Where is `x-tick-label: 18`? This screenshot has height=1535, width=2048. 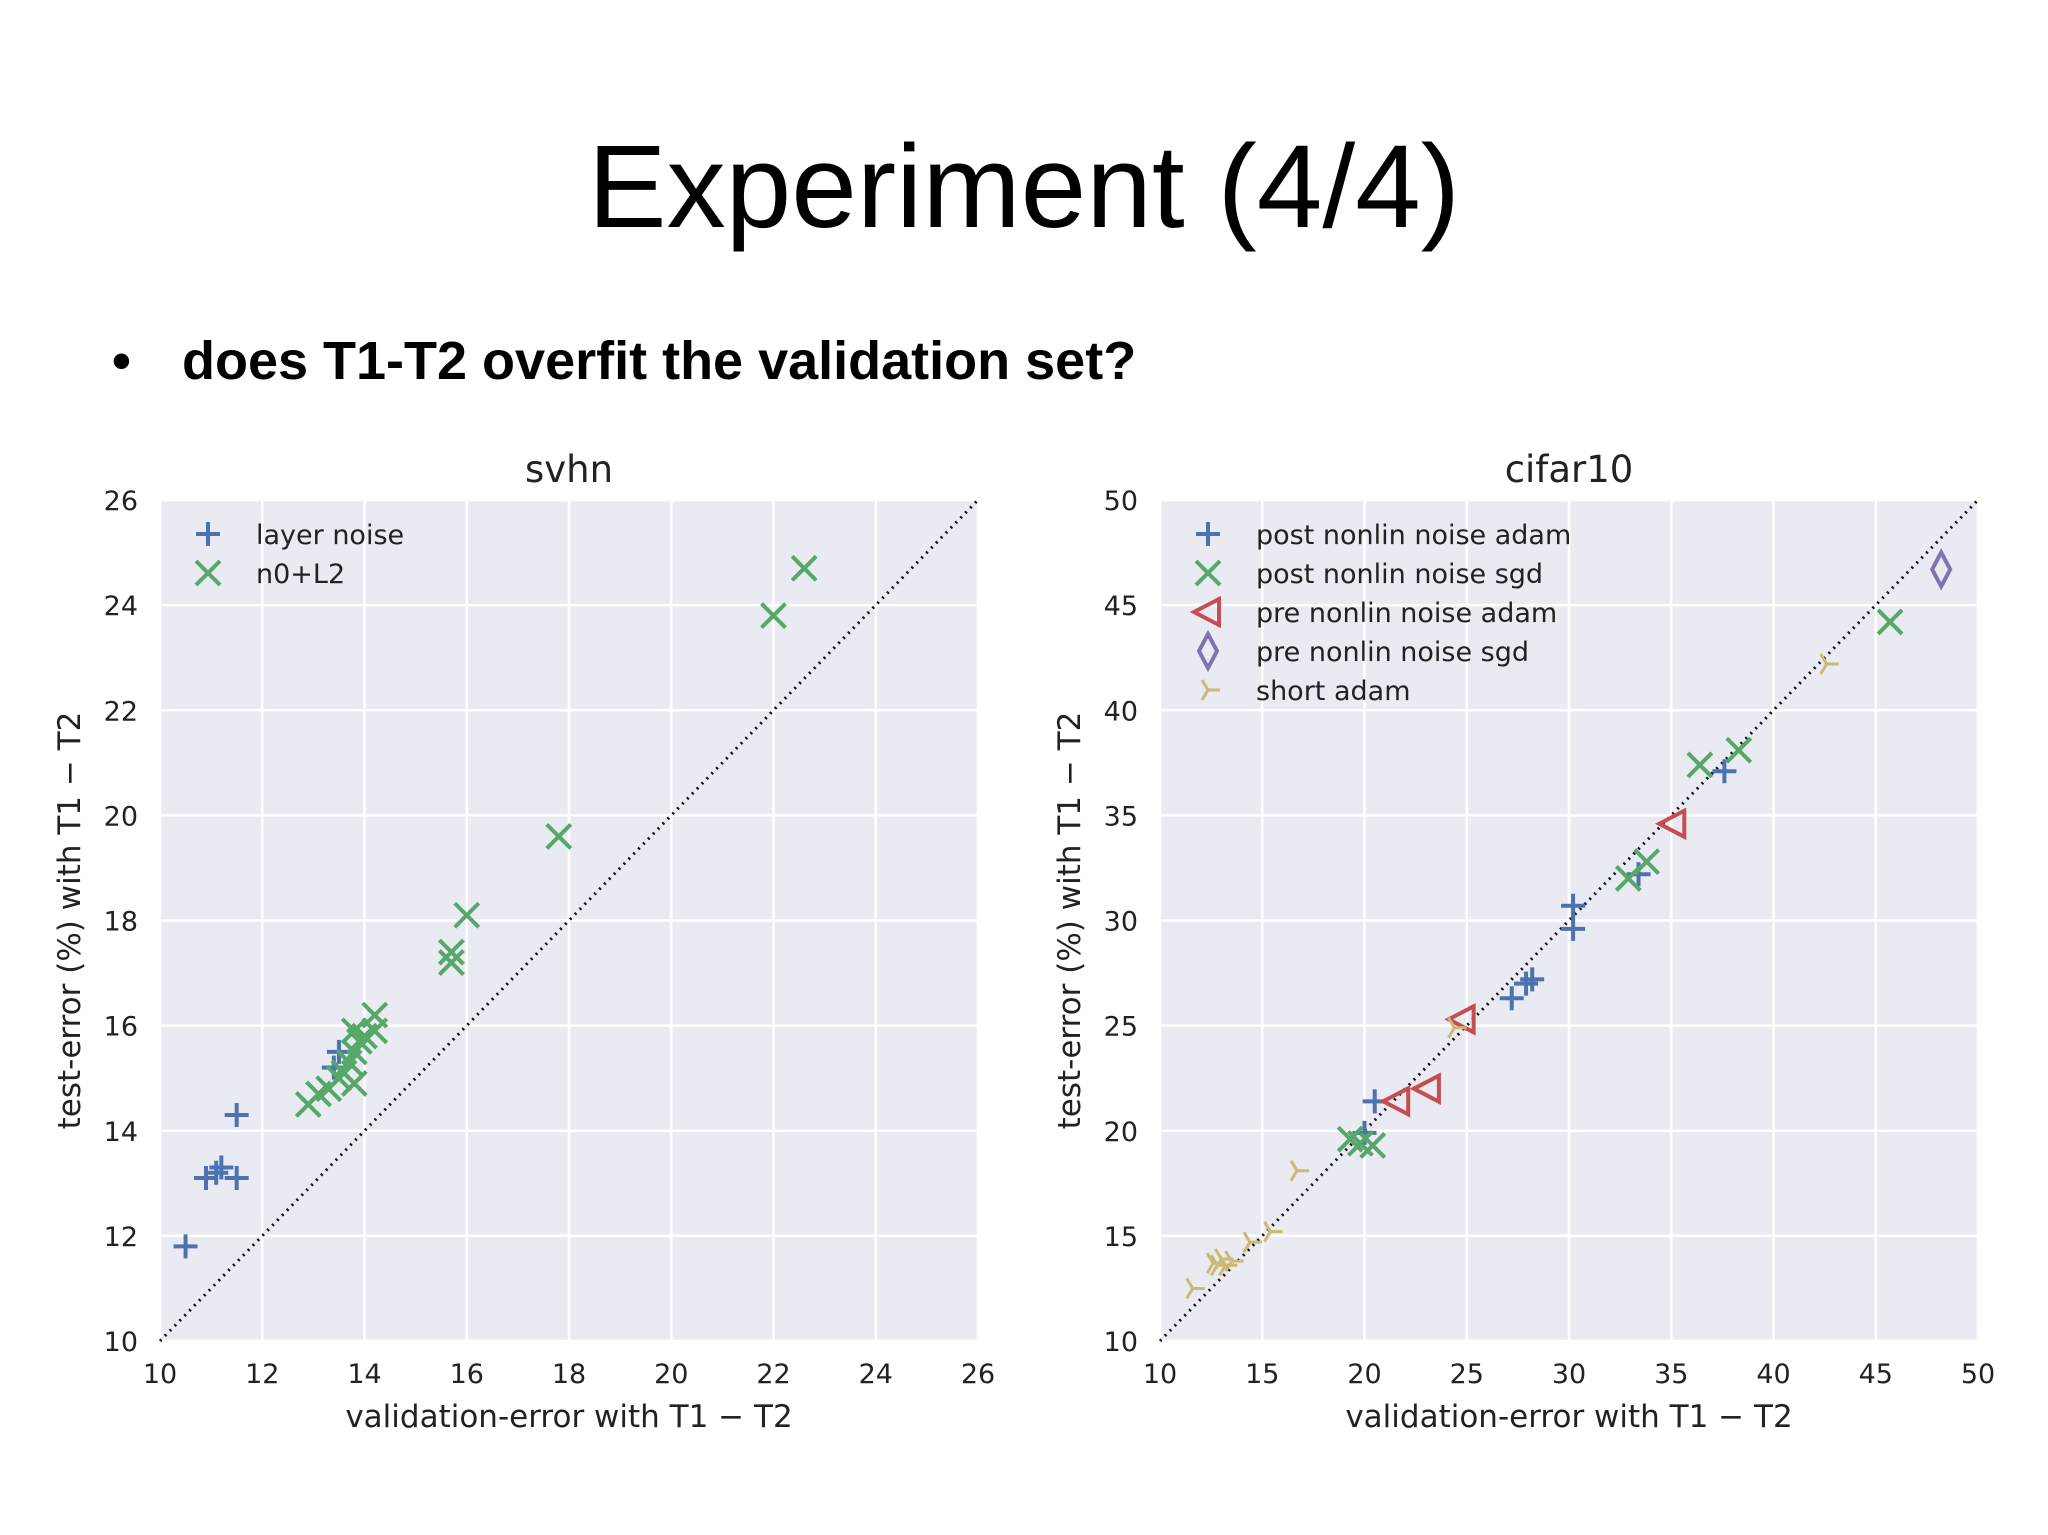
x-tick-label: 18 is located at coordinates (569, 1374).